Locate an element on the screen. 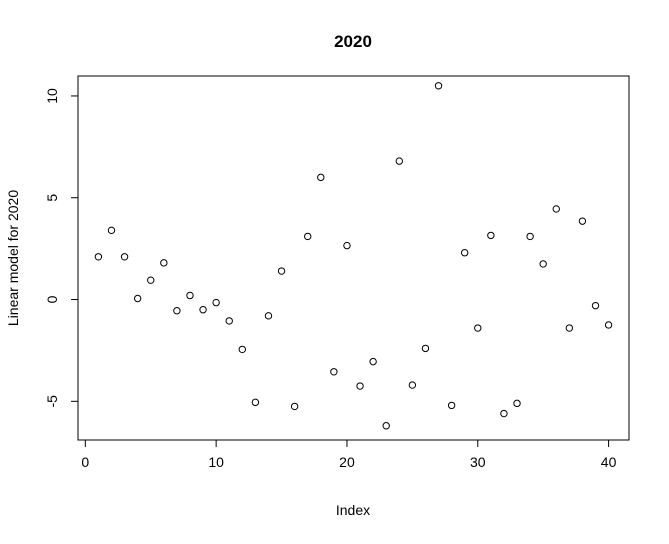 The width and height of the screenshot is (669, 544). x-axis: 0 10 20 30 40 is located at coordinates (349, 454).